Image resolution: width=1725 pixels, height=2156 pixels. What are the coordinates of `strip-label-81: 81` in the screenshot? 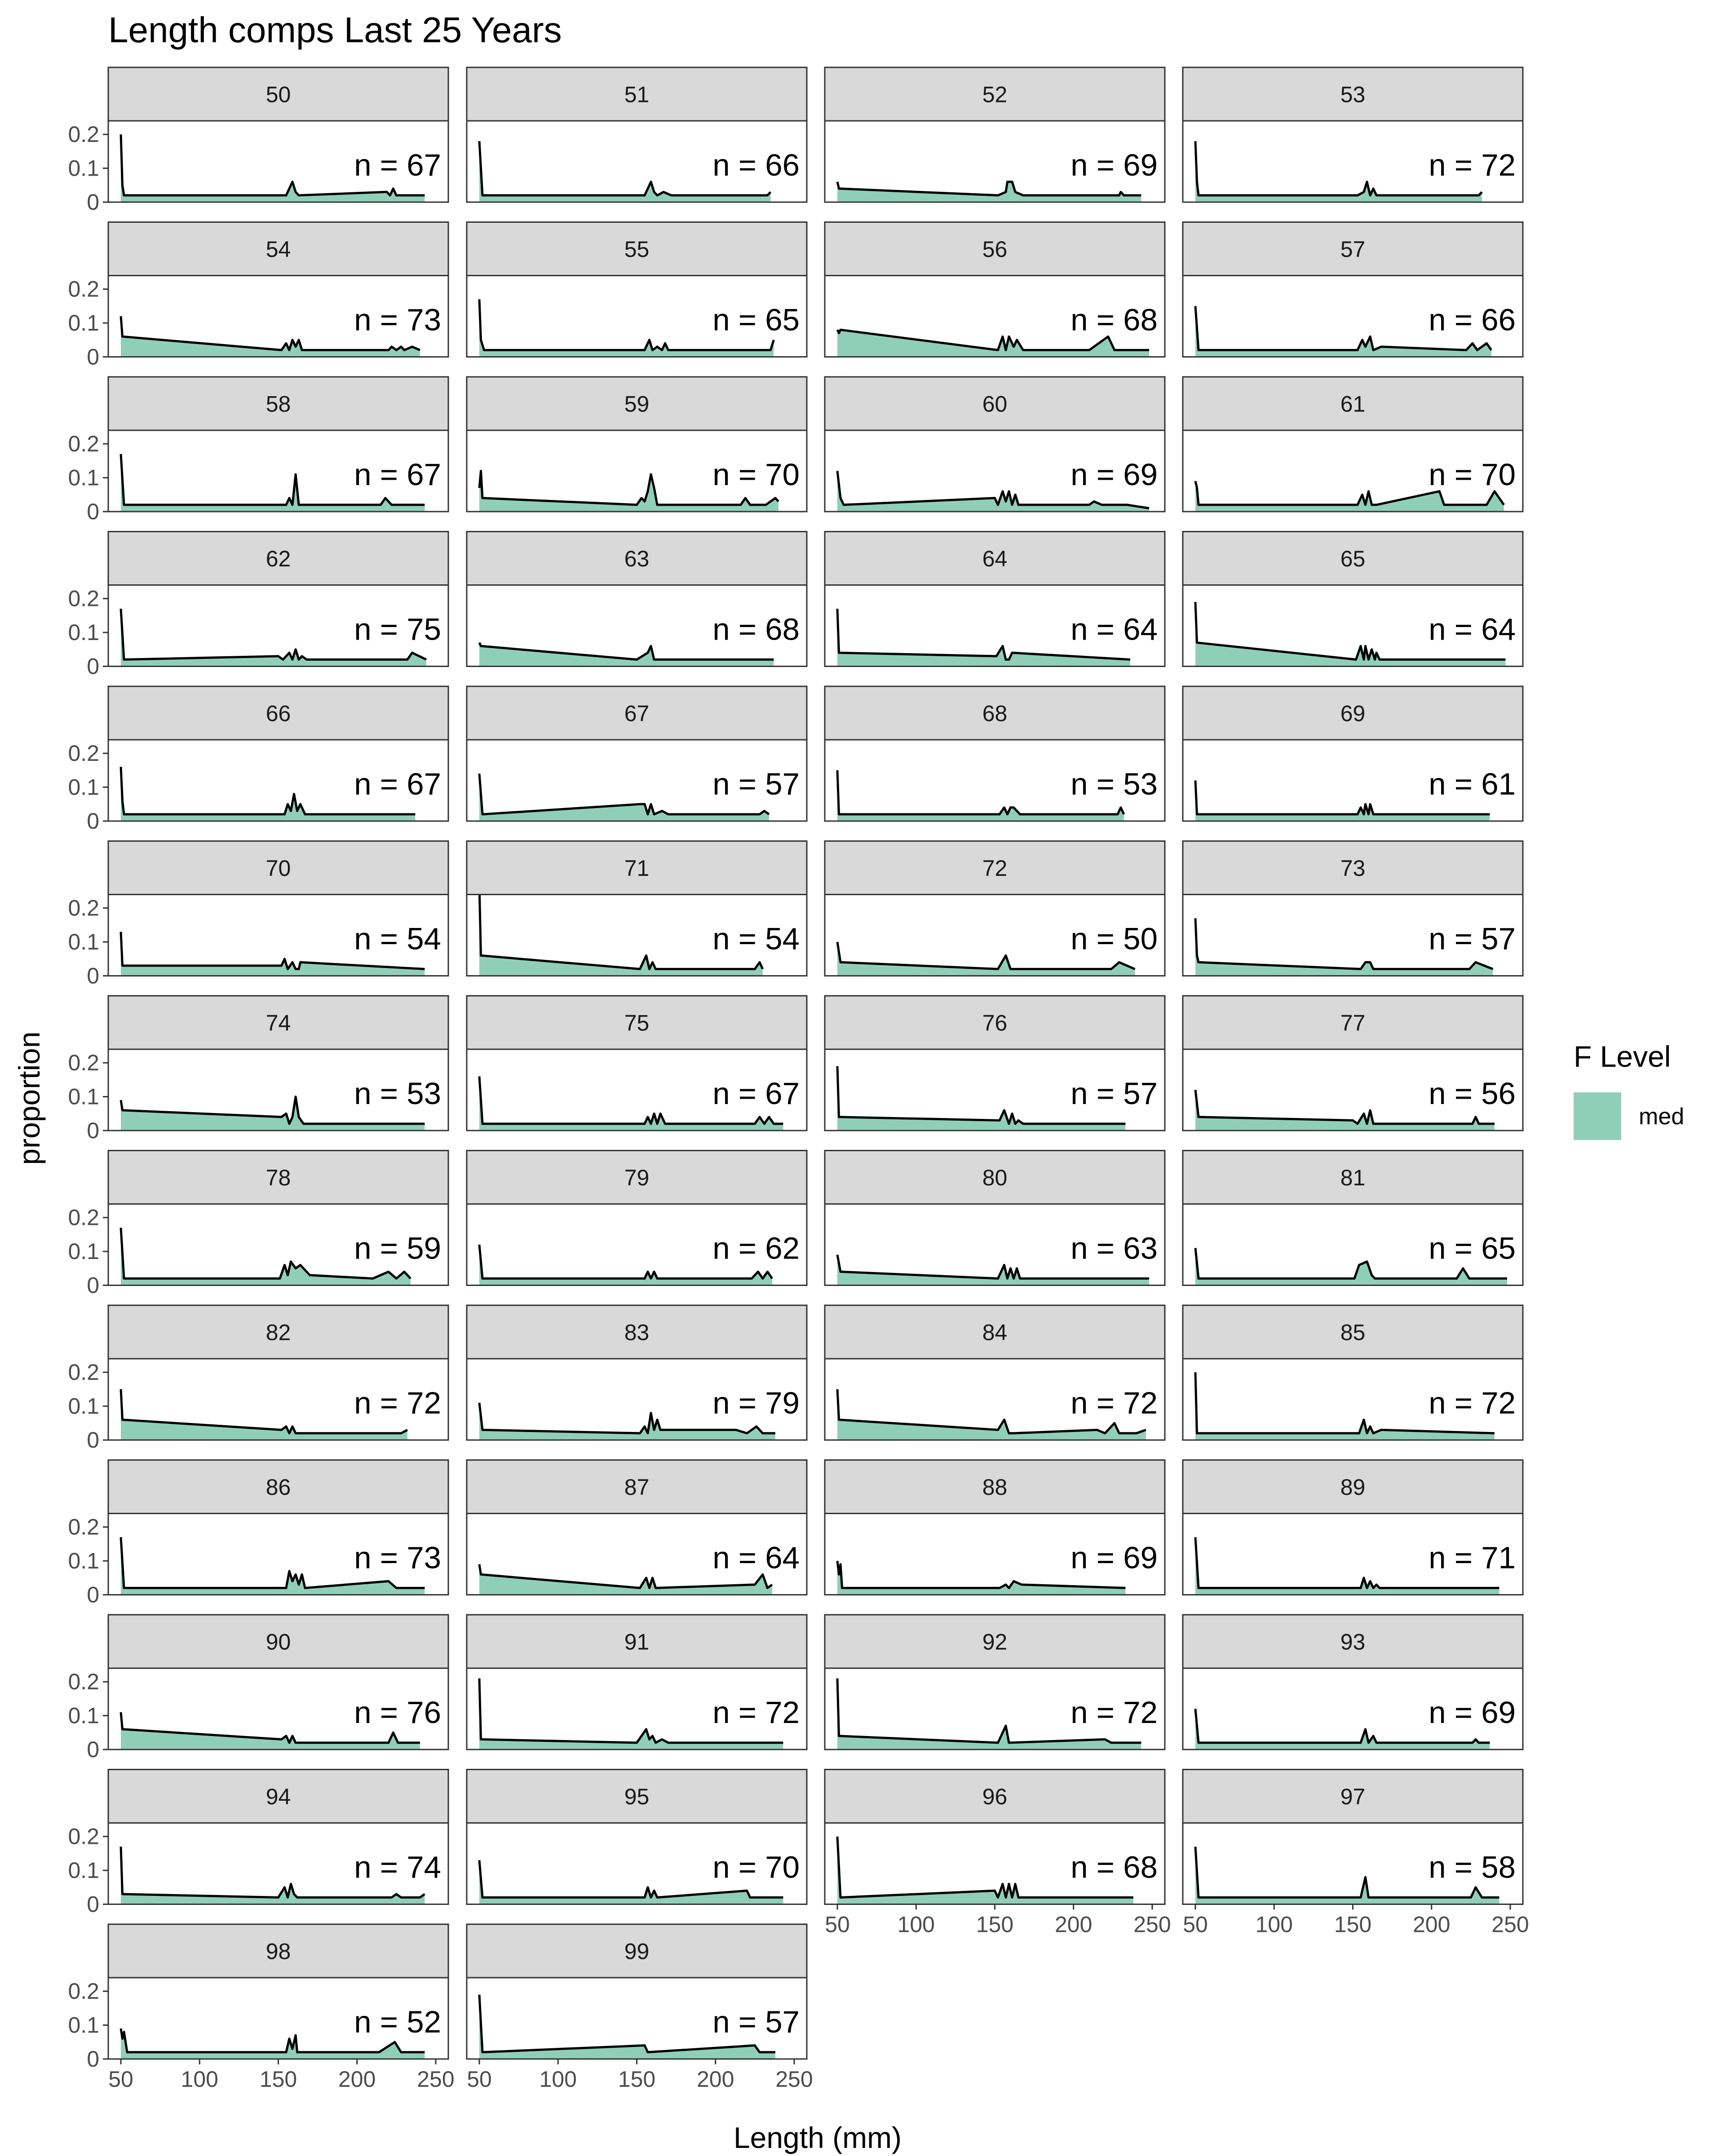 It's located at (1353, 1178).